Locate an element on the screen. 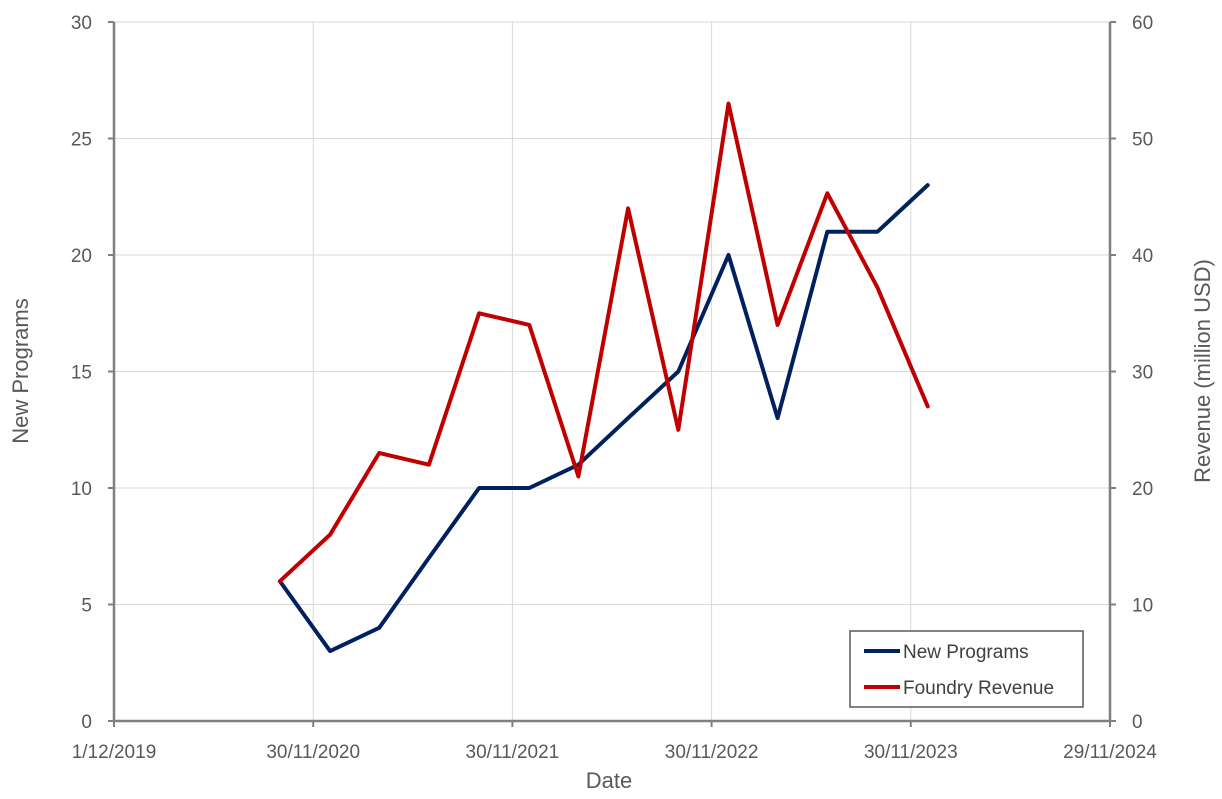 The height and width of the screenshot is (799, 1222). x-tick-label: 30/11/2021 is located at coordinates (513, 752).